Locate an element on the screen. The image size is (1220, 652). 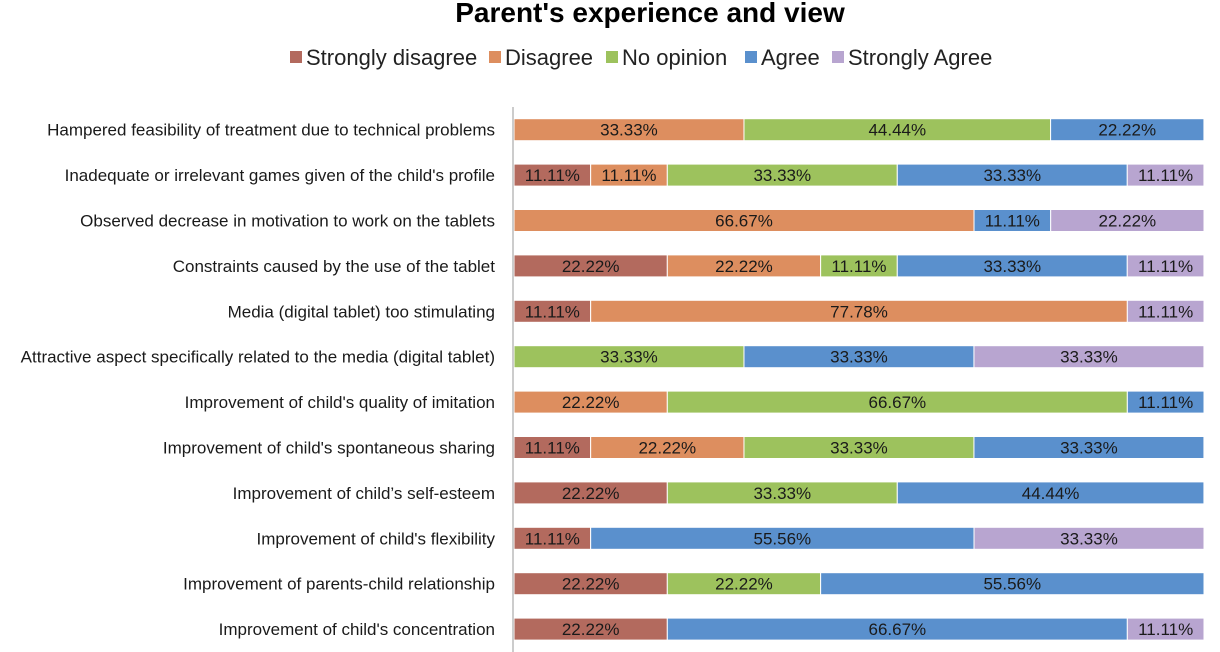
category-label: Media (digital tablet) too stimulating is located at coordinates (361, 311).